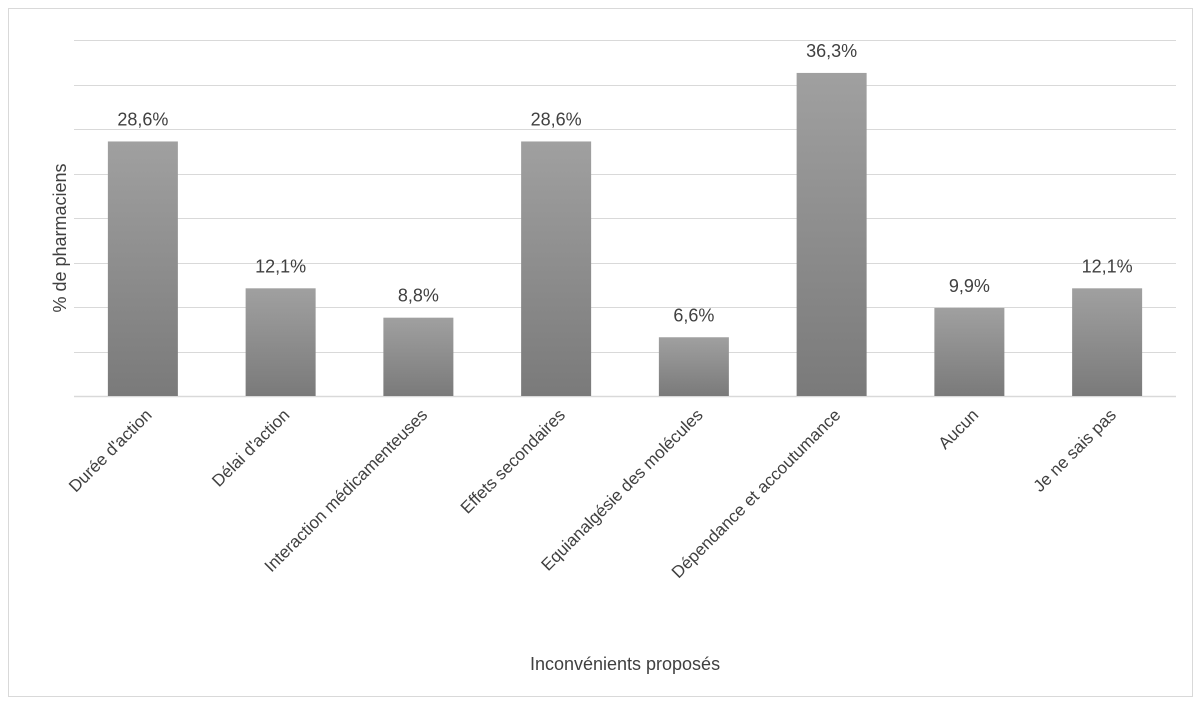 The height and width of the screenshot is (705, 1201). I want to click on x-tick-label: Interaction médicamenteuses, so click(346, 490).